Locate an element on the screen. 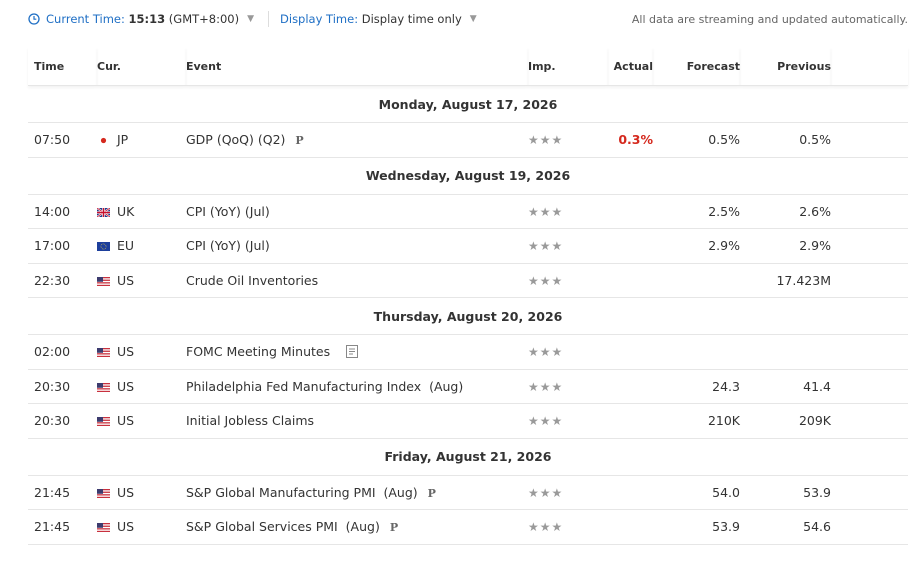  forecast: 24.3 is located at coordinates (696, 386).